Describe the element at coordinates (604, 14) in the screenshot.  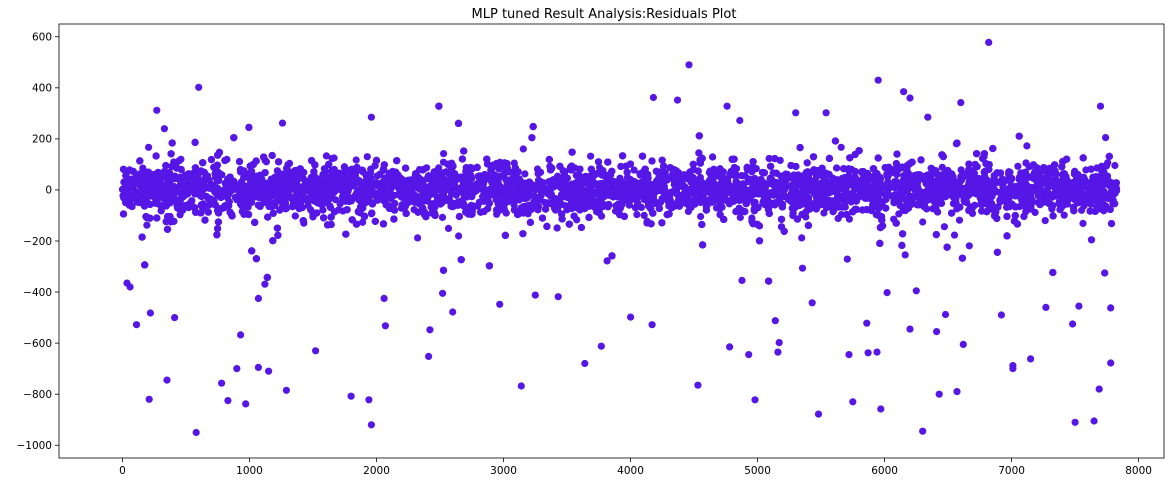
I see `chart-title: MLP tuned Result Analysis:Residuals Plot` at that location.